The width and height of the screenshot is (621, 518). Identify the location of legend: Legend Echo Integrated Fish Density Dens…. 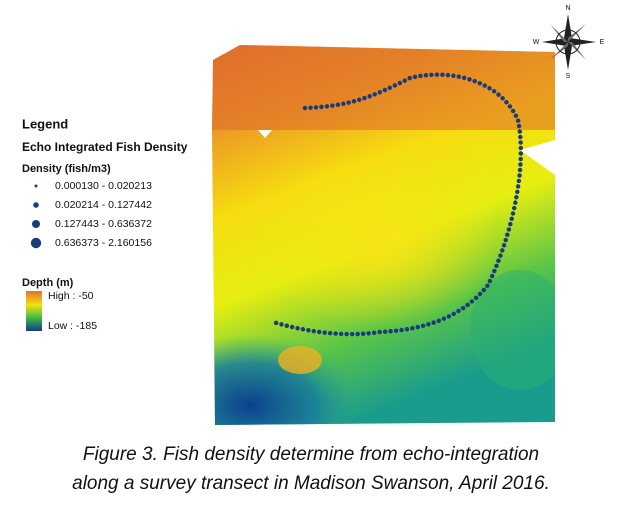
(105, 223).